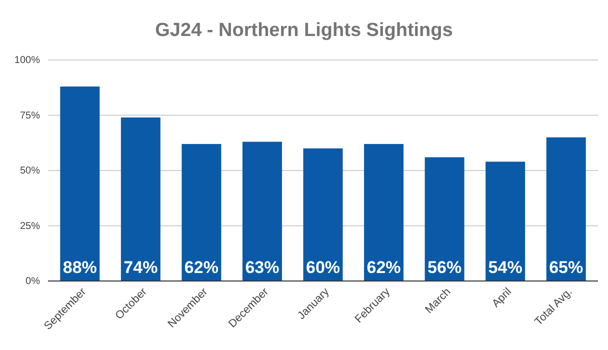 The width and height of the screenshot is (608, 350). What do you see at coordinates (323, 267) in the screenshot?
I see `data-label: 60%` at bounding box center [323, 267].